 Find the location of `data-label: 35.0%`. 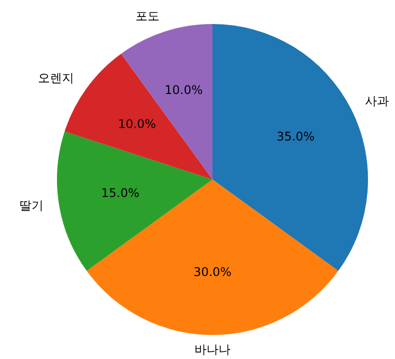

data-label: 35.0% is located at coordinates (295, 136).